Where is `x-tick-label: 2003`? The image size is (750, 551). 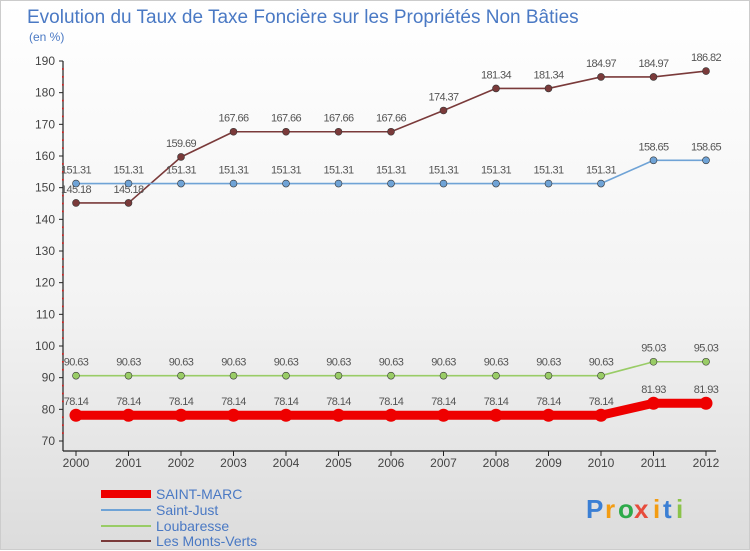
x-tick-label: 2003 is located at coordinates (233, 463).